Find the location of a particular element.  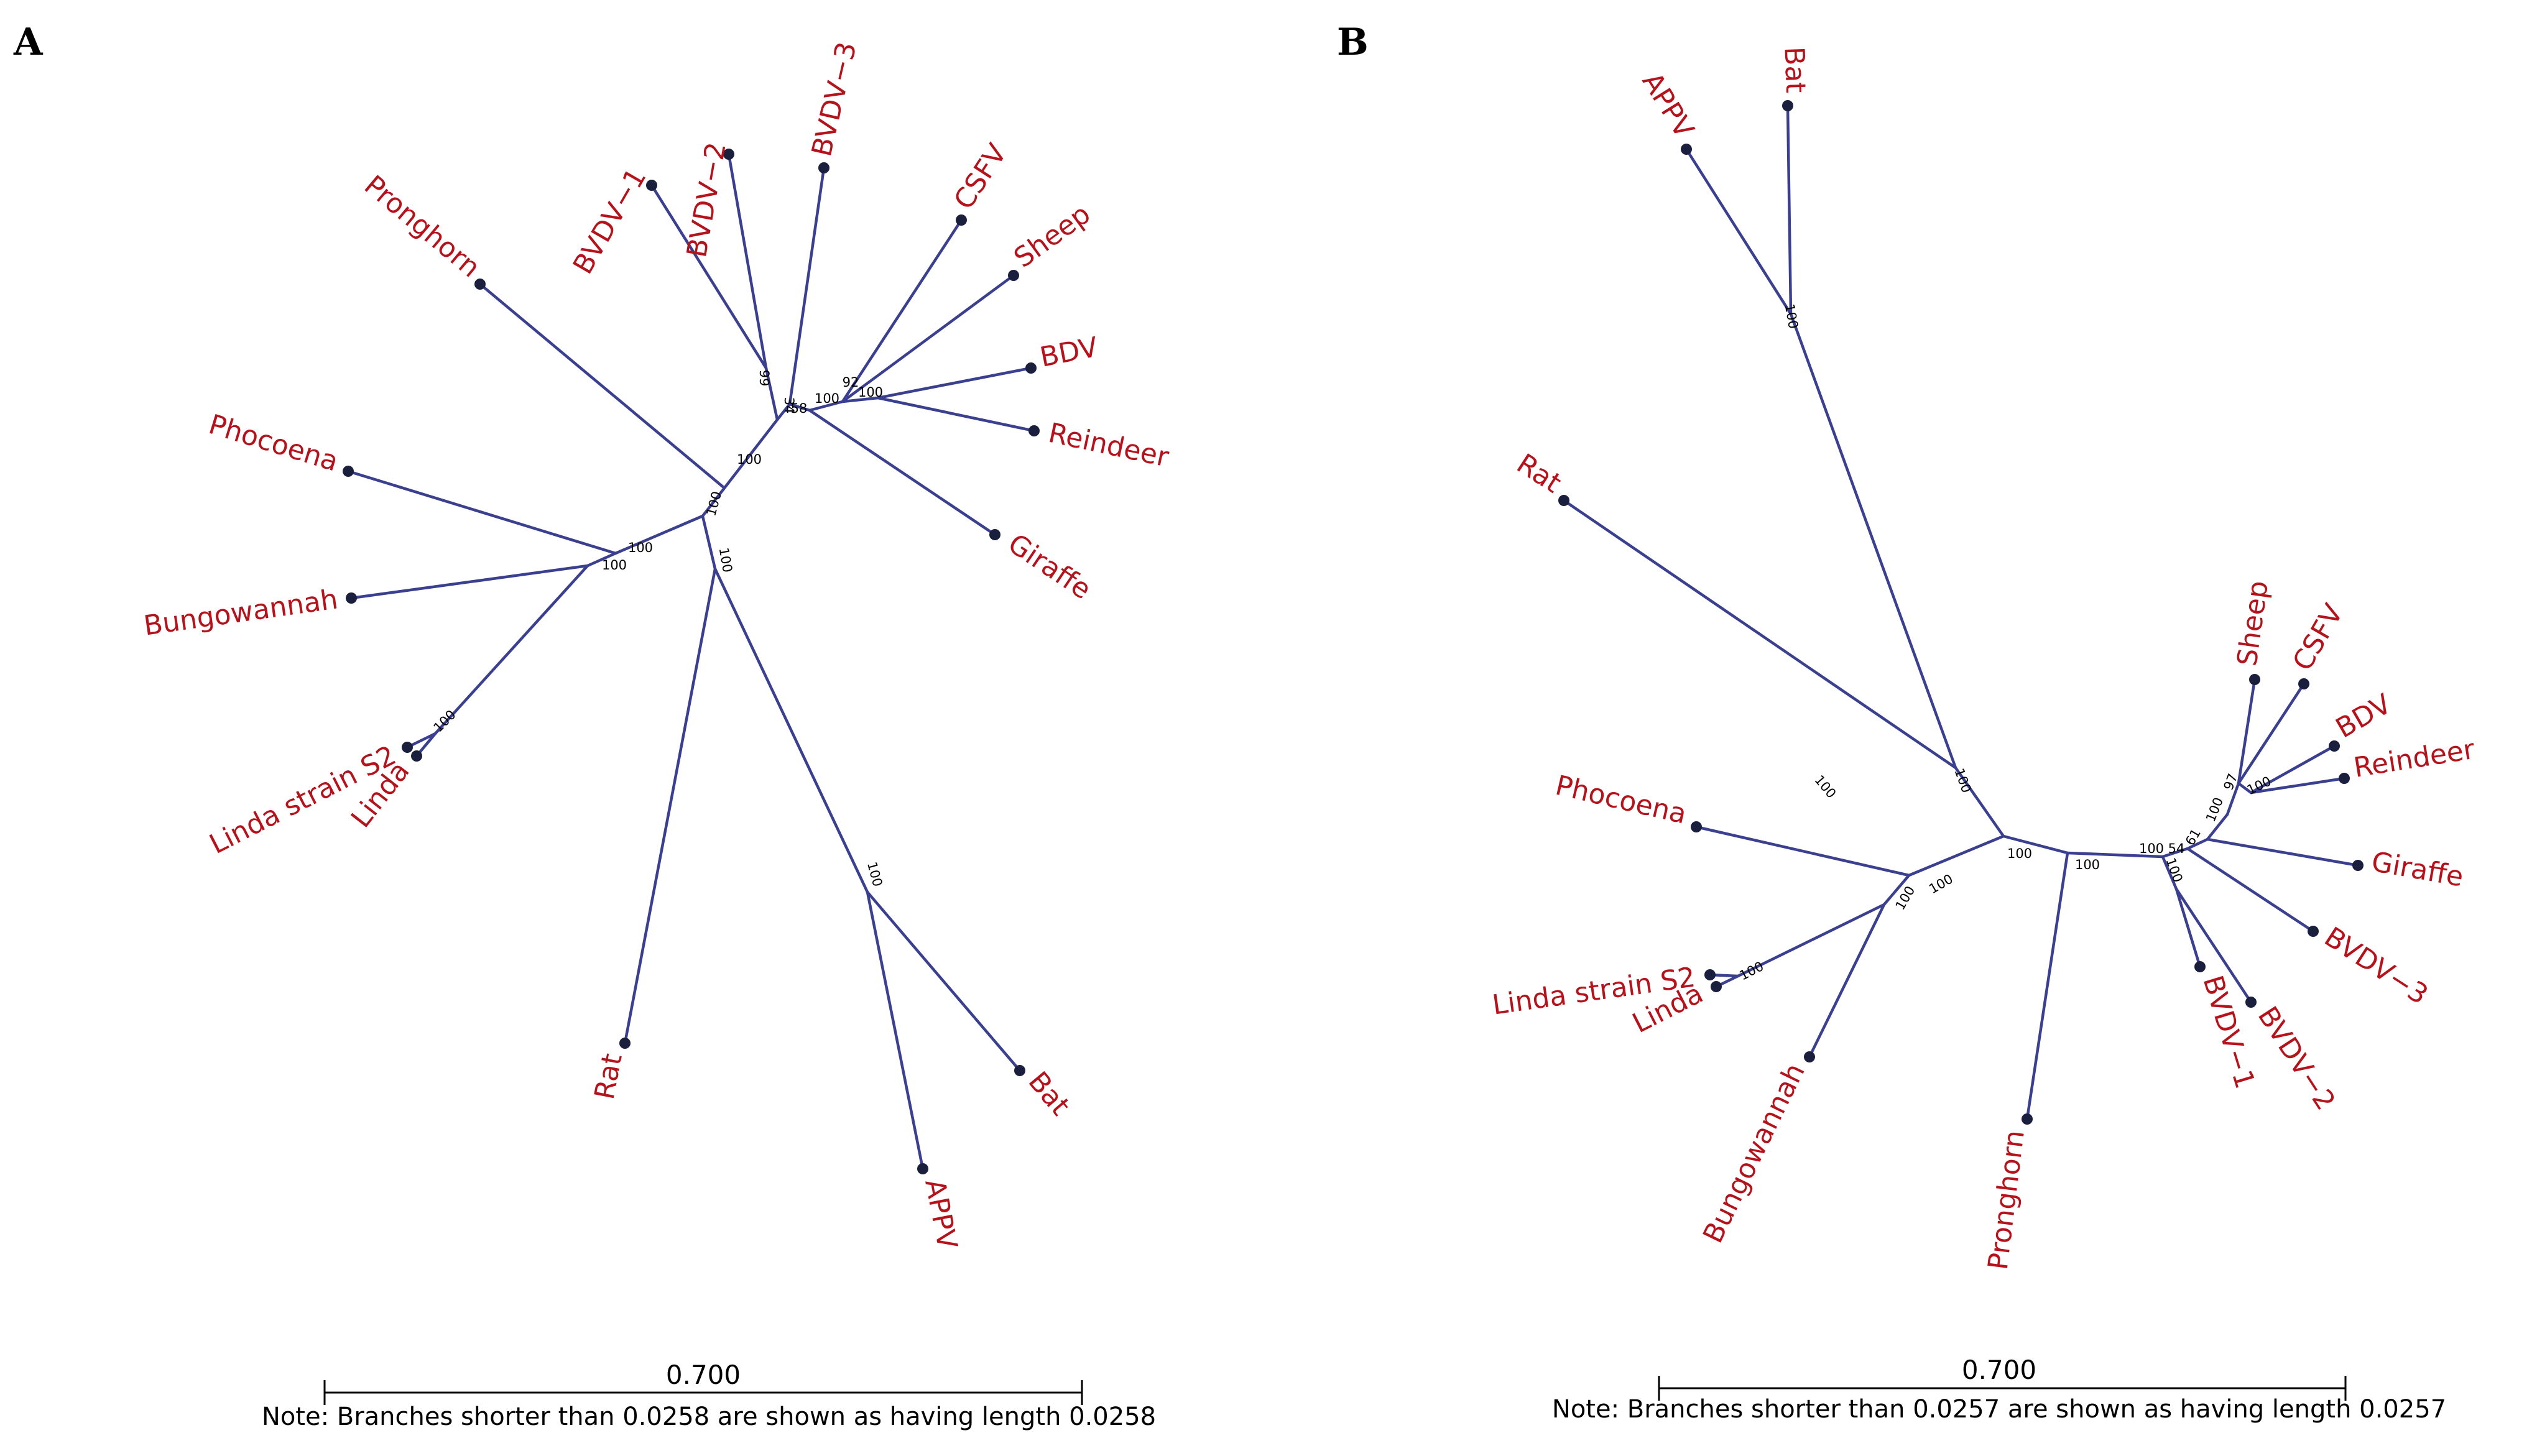

support-value: 54 is located at coordinates (2176, 848).